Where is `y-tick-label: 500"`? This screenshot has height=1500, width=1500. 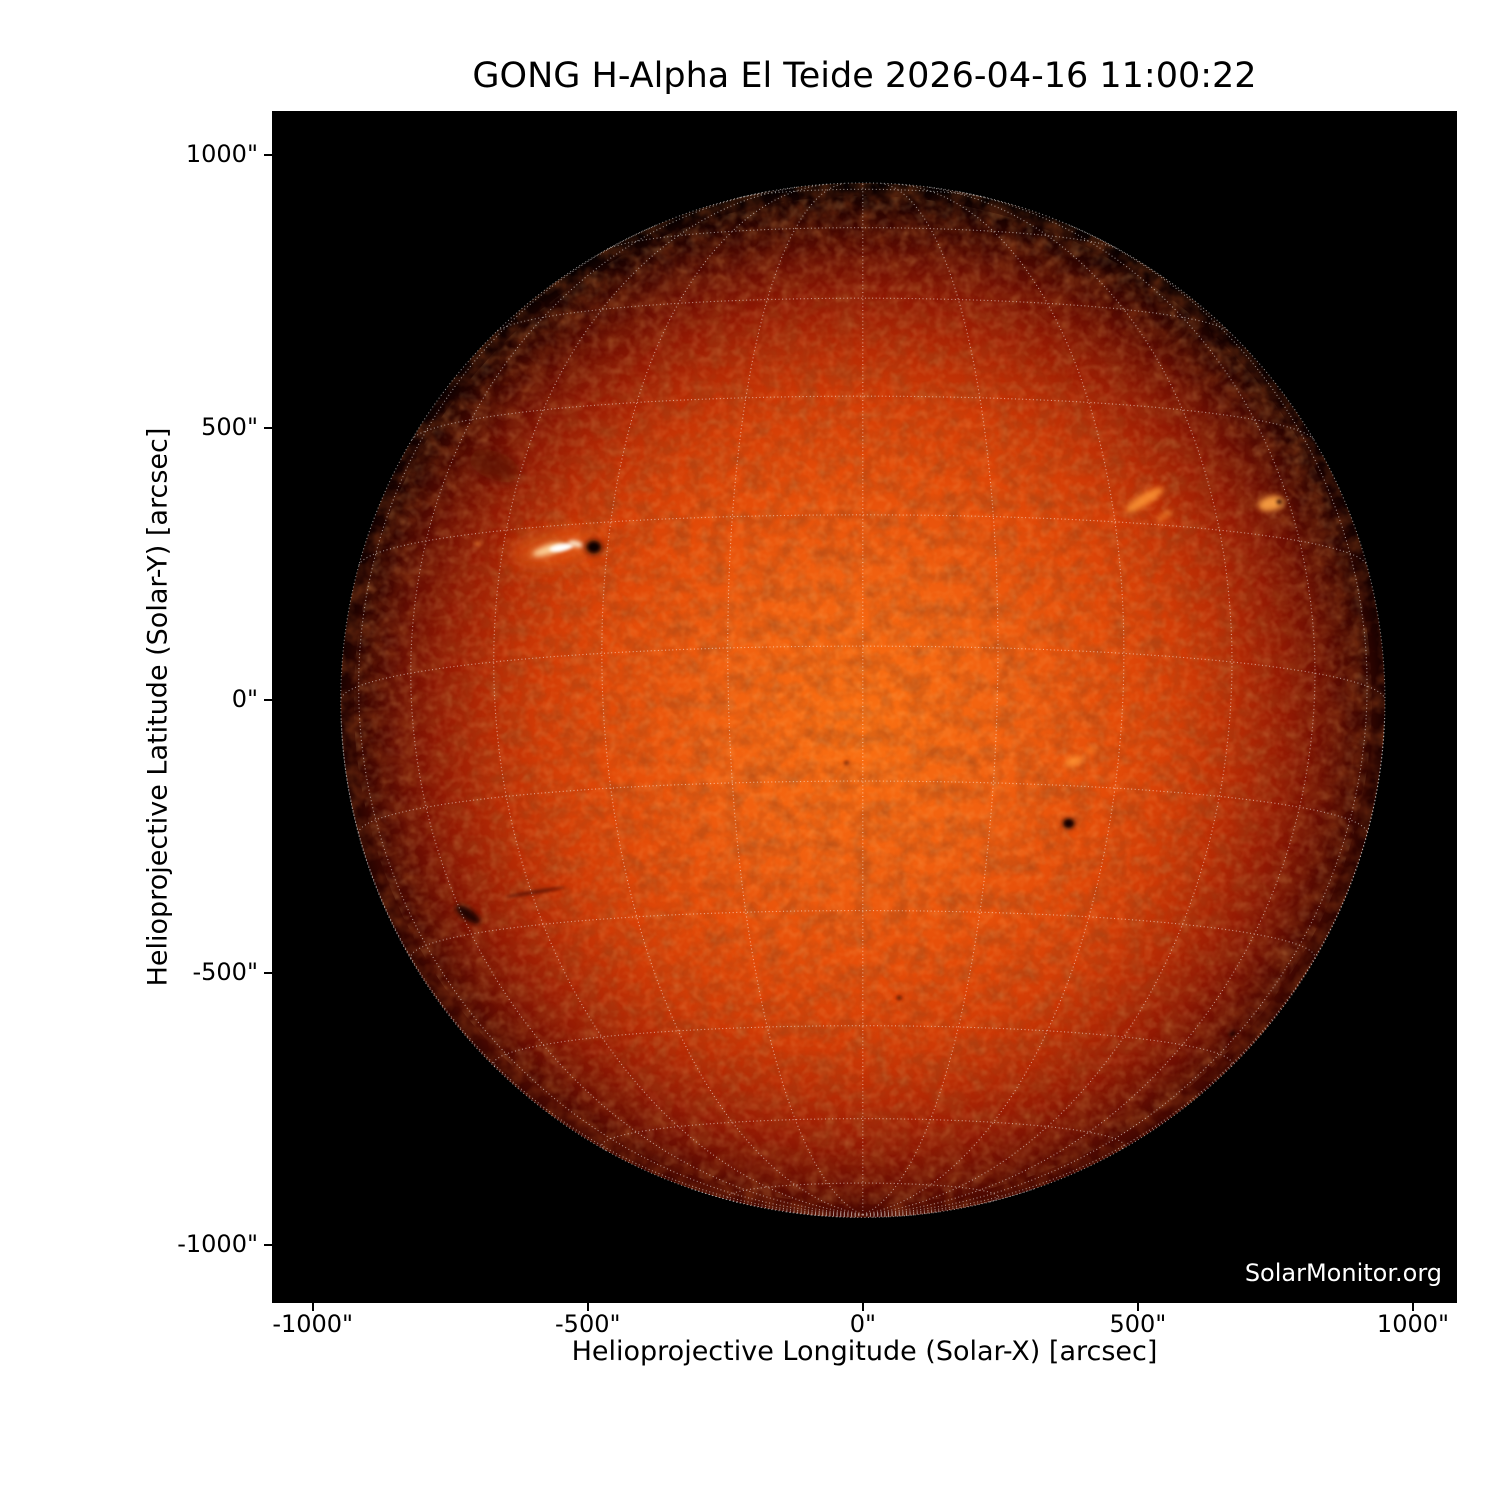
y-tick-label: 500" is located at coordinates (229, 426).